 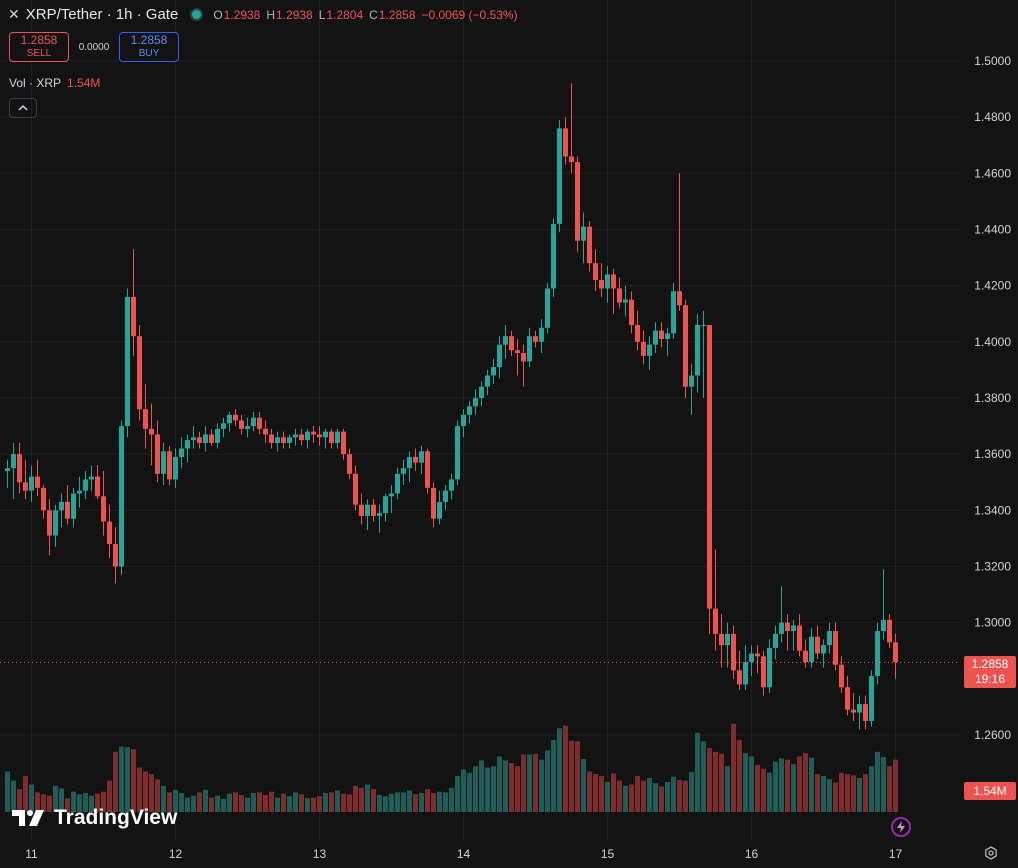 I want to click on lightning-button, so click(x=901, y=827).